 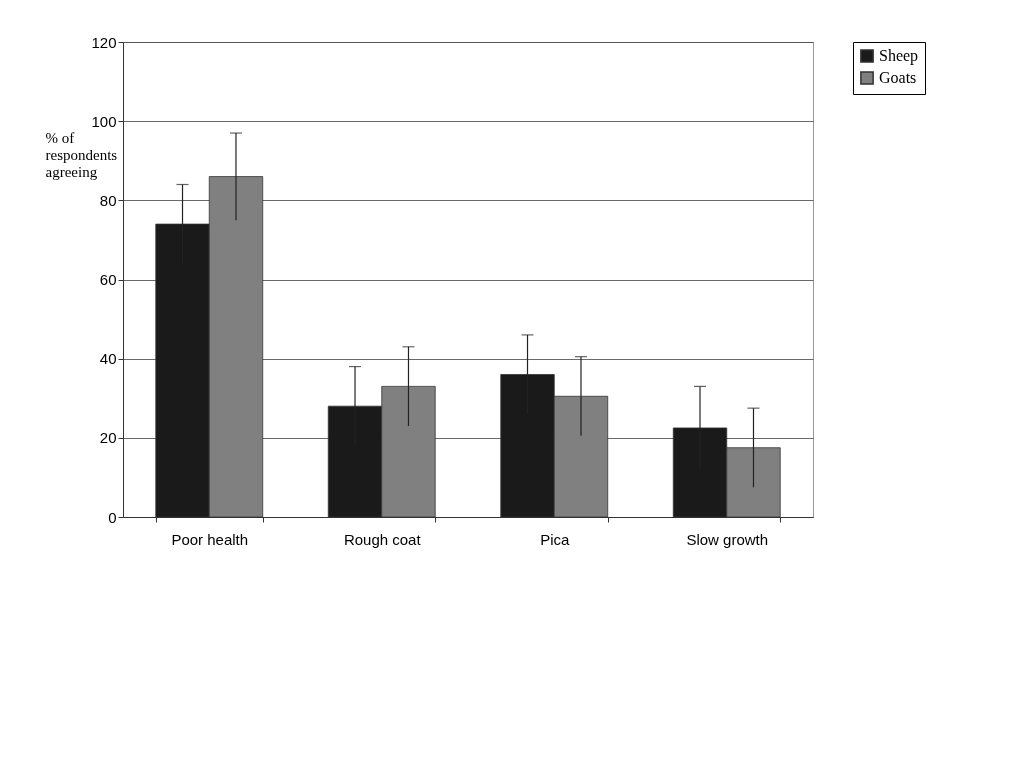 I want to click on y-tick-label: 0, so click(x=112, y=517).